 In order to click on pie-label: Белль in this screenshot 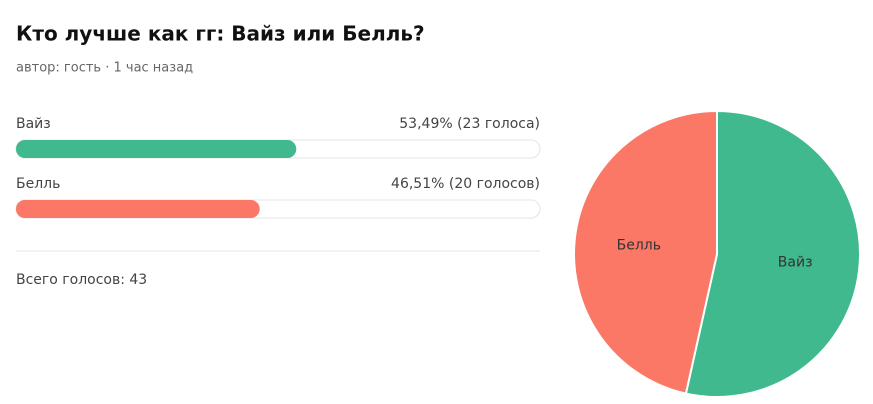, I will do `click(639, 245)`.